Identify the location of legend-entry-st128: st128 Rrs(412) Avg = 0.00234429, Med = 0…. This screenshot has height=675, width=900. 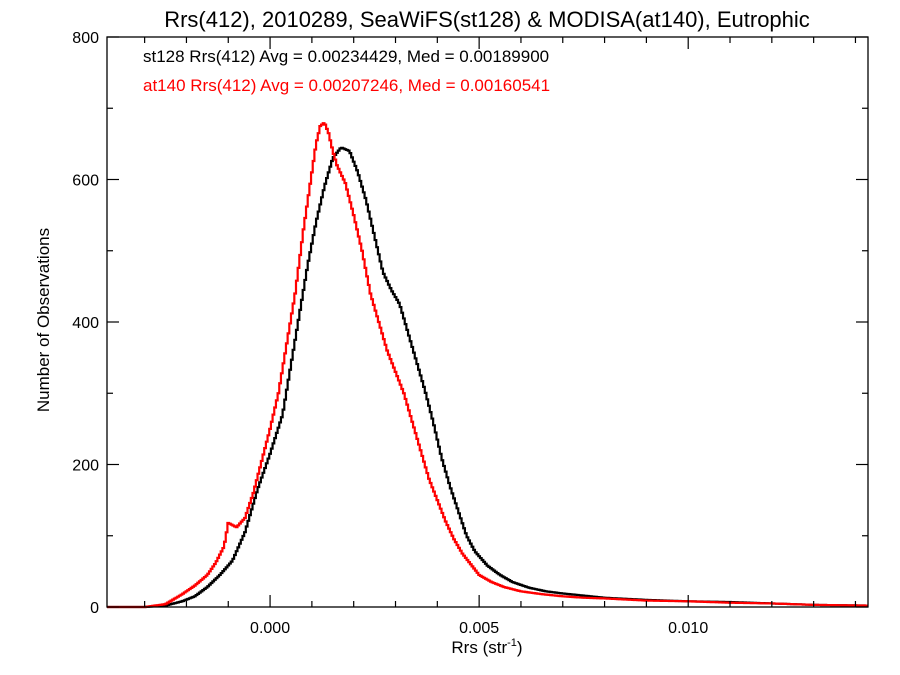
(346, 56).